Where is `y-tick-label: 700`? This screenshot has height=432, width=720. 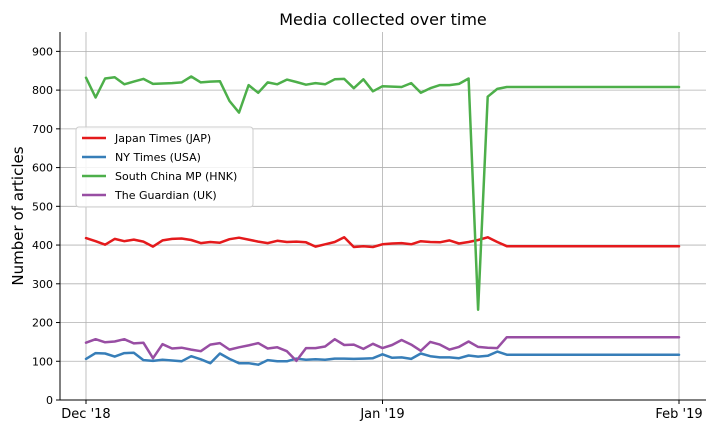
y-tick-label: 700 is located at coordinates (42, 129).